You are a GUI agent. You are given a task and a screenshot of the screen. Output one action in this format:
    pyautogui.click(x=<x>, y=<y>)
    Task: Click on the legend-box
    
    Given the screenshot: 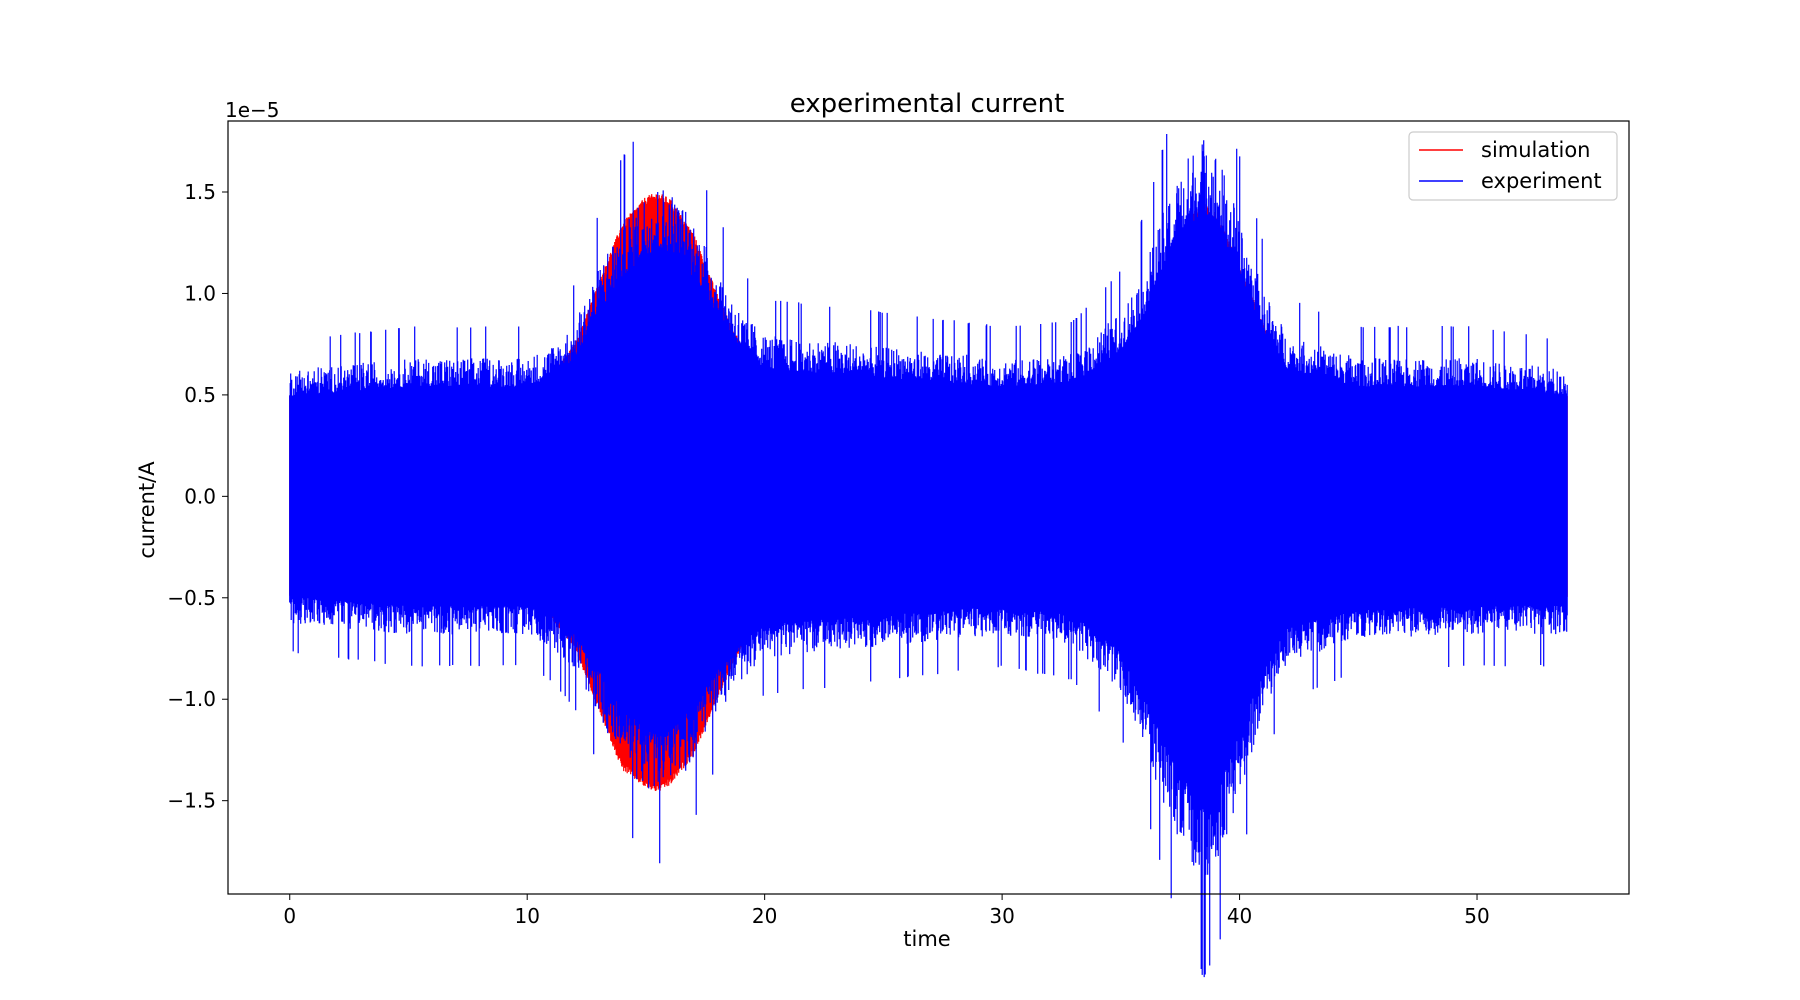 What is the action you would take?
    pyautogui.click(x=1513, y=166)
    